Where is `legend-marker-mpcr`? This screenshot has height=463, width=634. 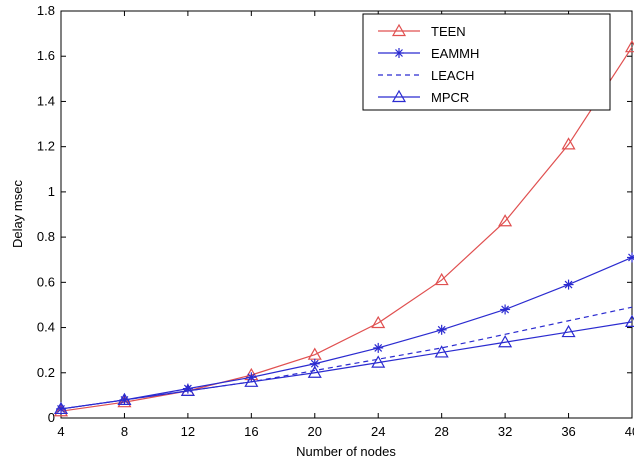
legend-marker-mpcr is located at coordinates (399, 96).